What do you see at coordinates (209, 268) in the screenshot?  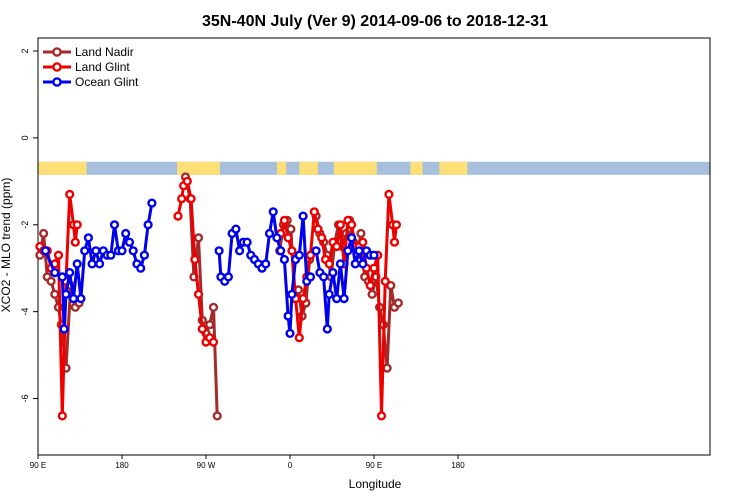 I see `series-ocean-glint` at bounding box center [209, 268].